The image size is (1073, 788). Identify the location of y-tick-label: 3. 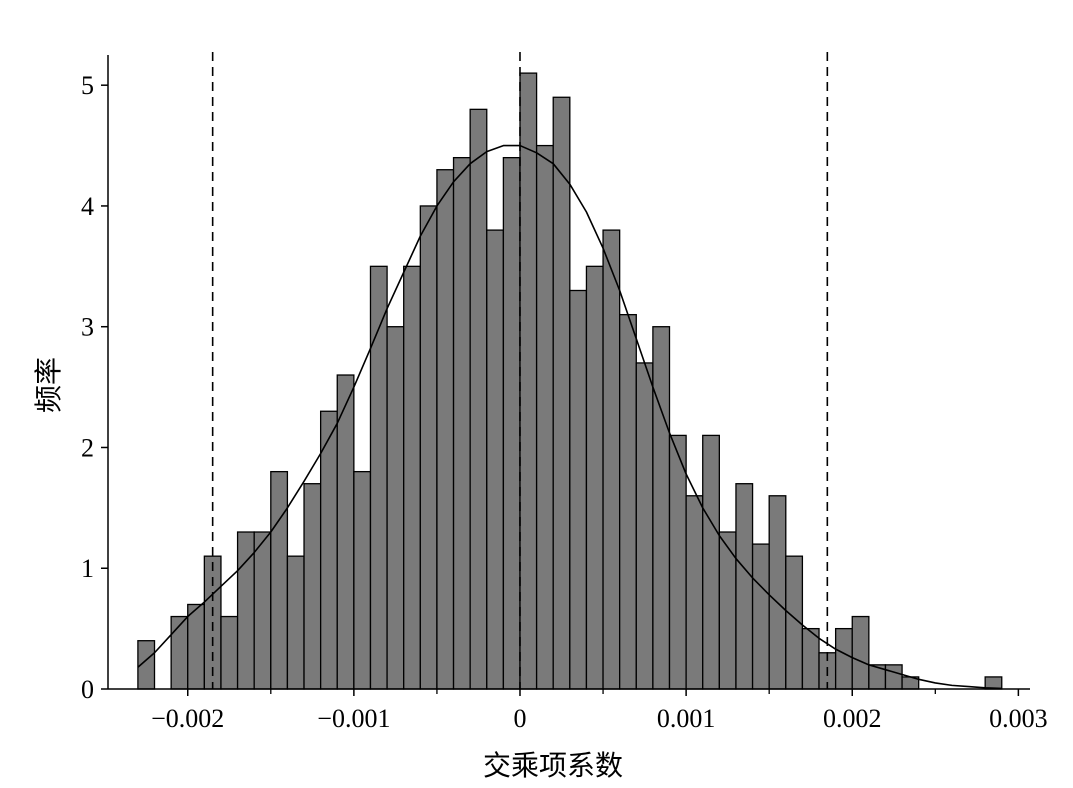
(87, 327).